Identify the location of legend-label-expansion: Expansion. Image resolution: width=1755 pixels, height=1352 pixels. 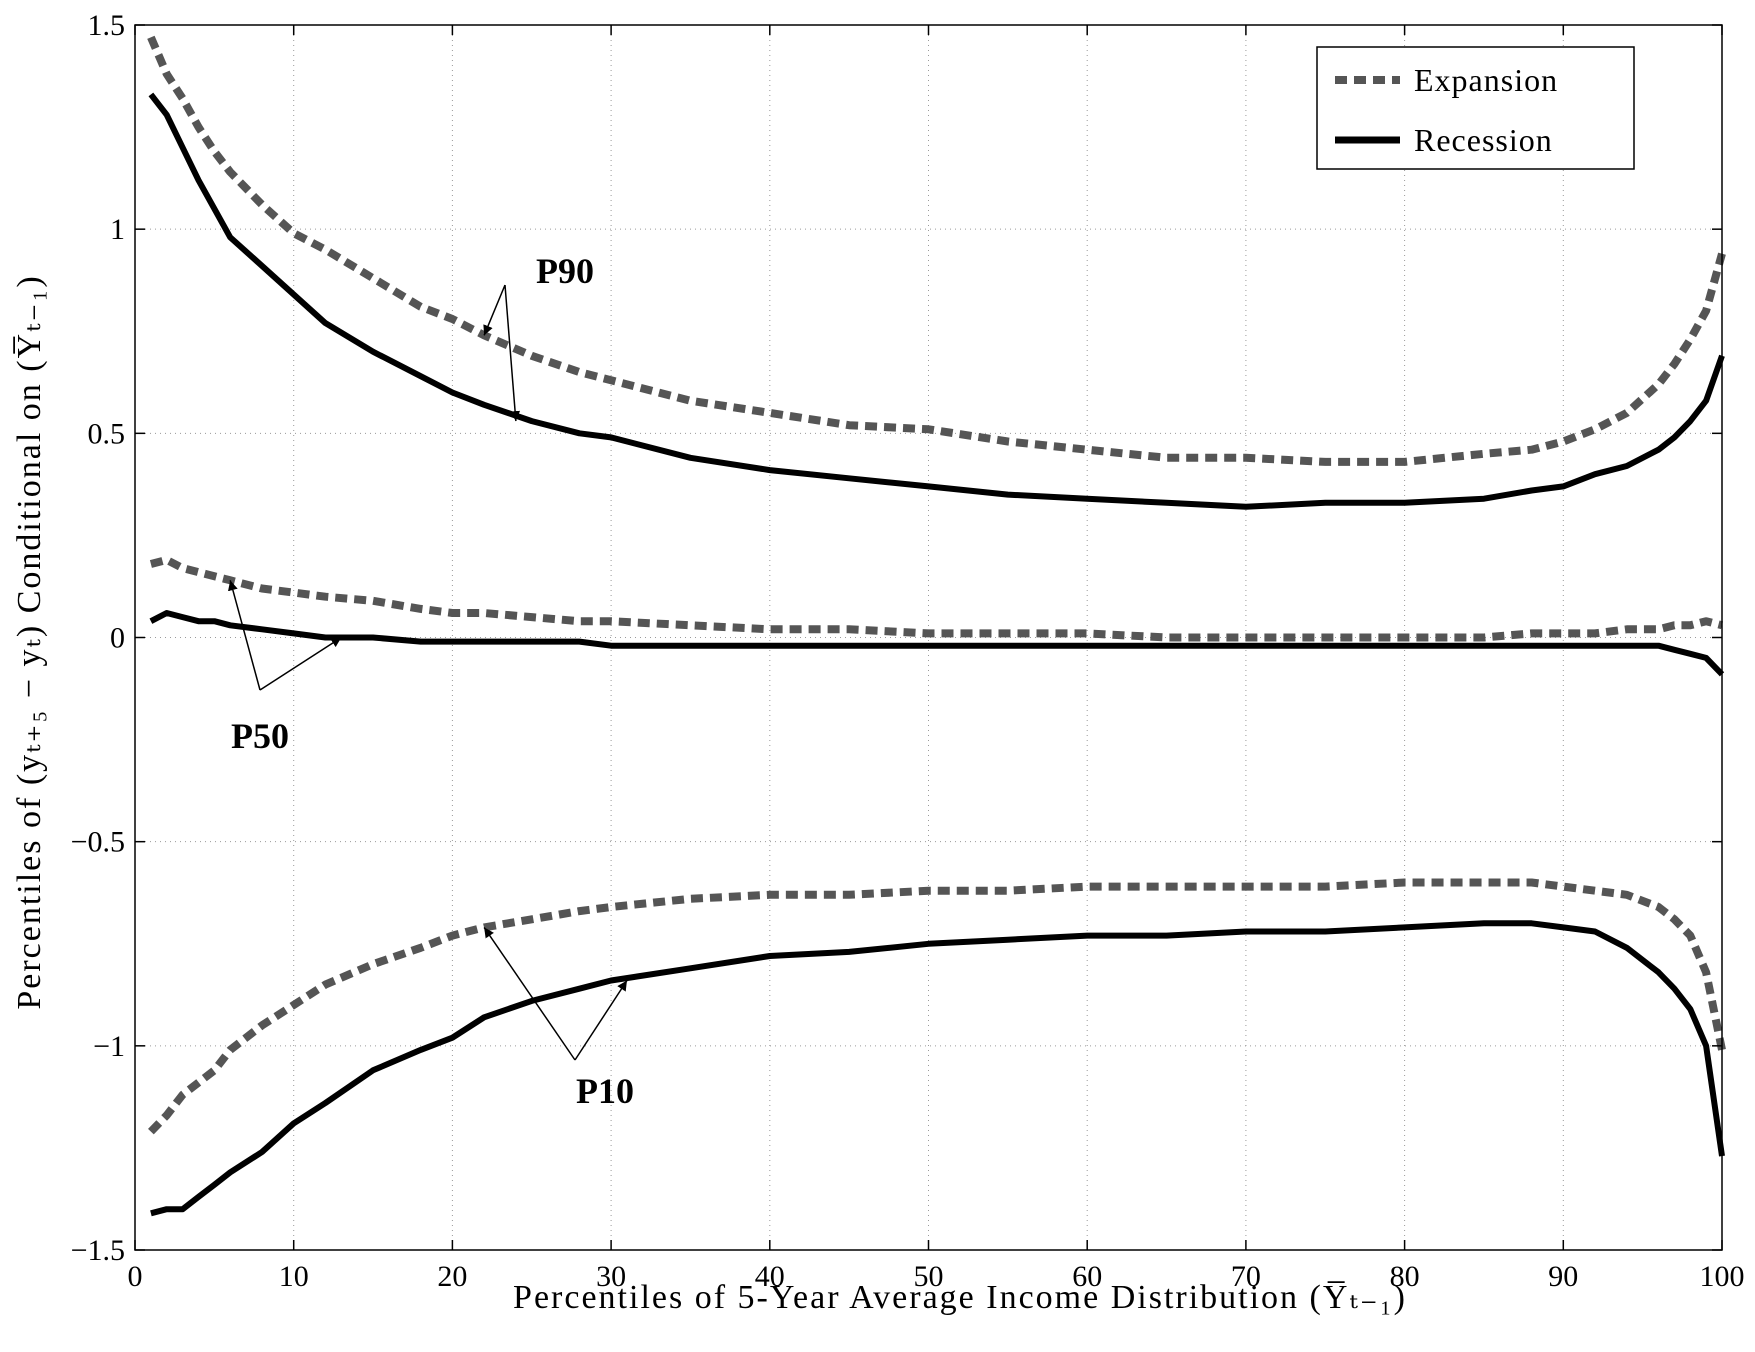
(1486, 80).